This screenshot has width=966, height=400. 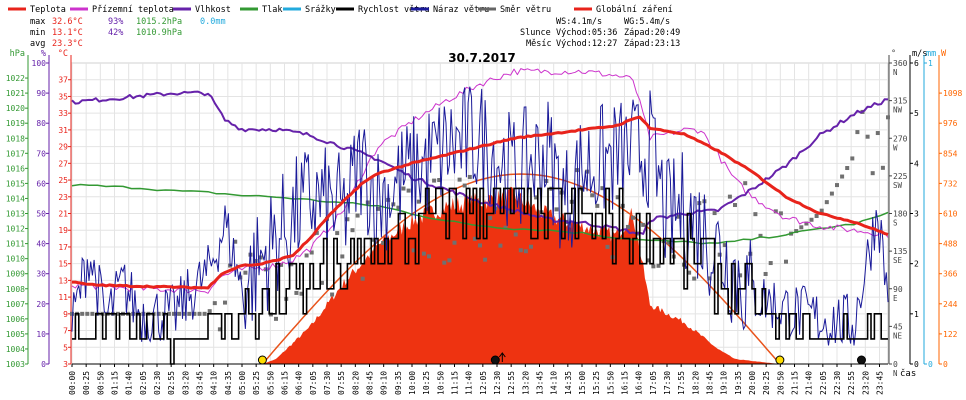 What do you see at coordinates (916, 163) in the screenshot?
I see `axis-ms-tick-label: 4` at bounding box center [916, 163].